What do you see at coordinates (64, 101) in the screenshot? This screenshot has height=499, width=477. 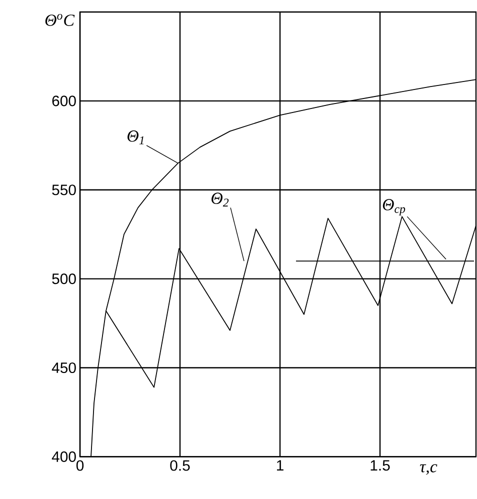 I see `y-tick-label: 600` at bounding box center [64, 101].